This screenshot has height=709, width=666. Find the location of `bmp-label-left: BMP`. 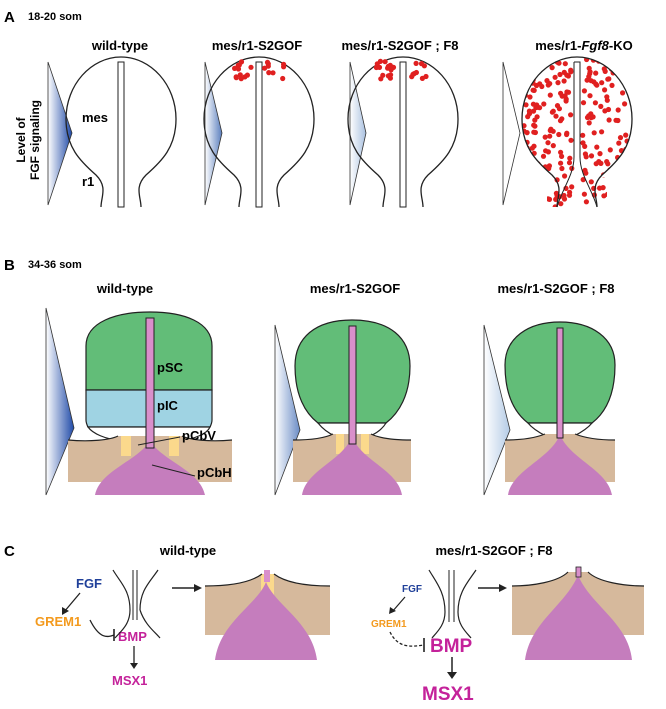

bmp-label-left: BMP is located at coordinates (132, 636).